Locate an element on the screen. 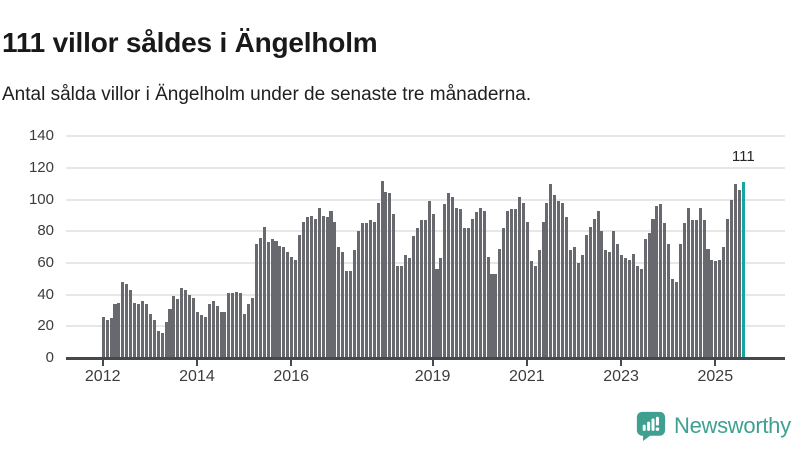 This screenshot has width=800, height=450. x-axis-label: 2016 is located at coordinates (291, 376).